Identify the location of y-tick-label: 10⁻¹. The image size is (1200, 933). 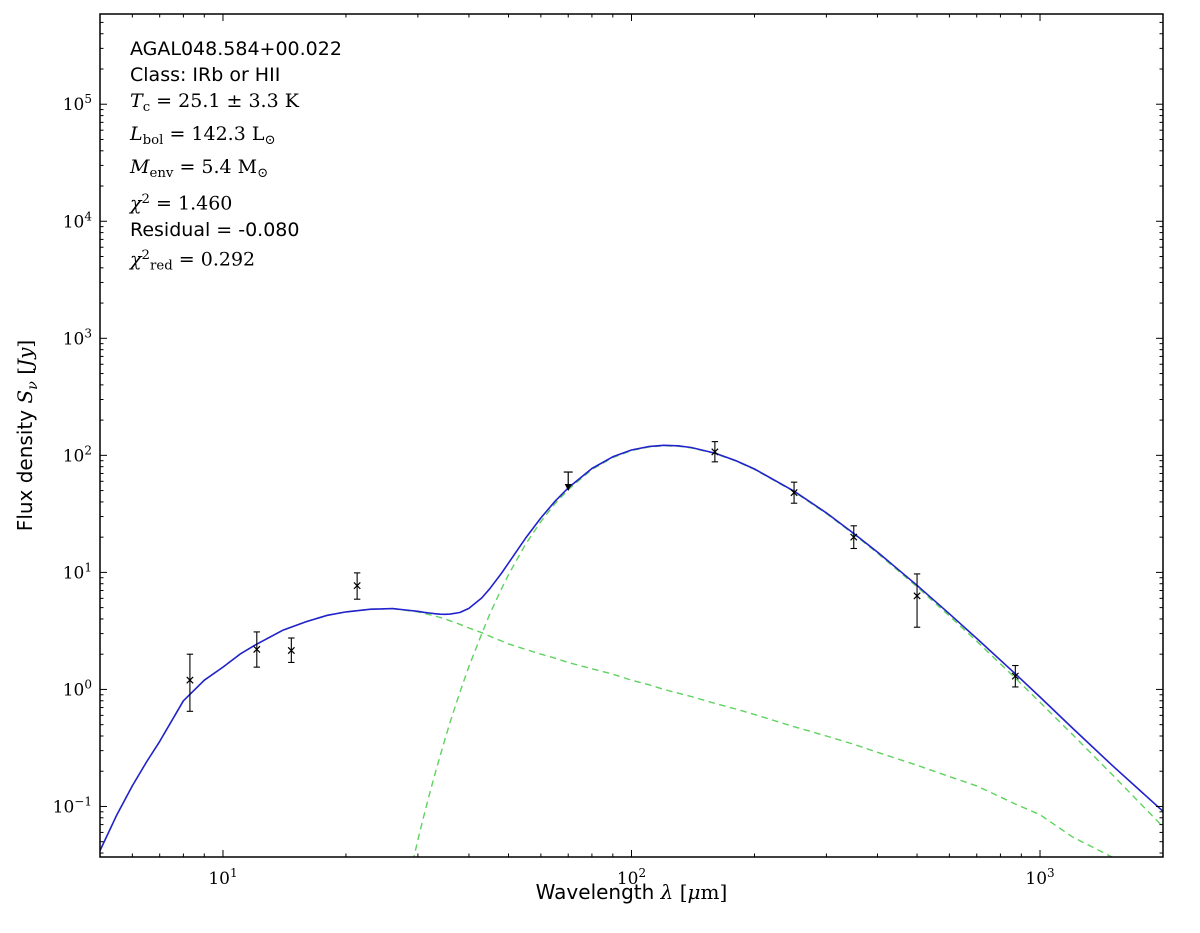
(72, 805).